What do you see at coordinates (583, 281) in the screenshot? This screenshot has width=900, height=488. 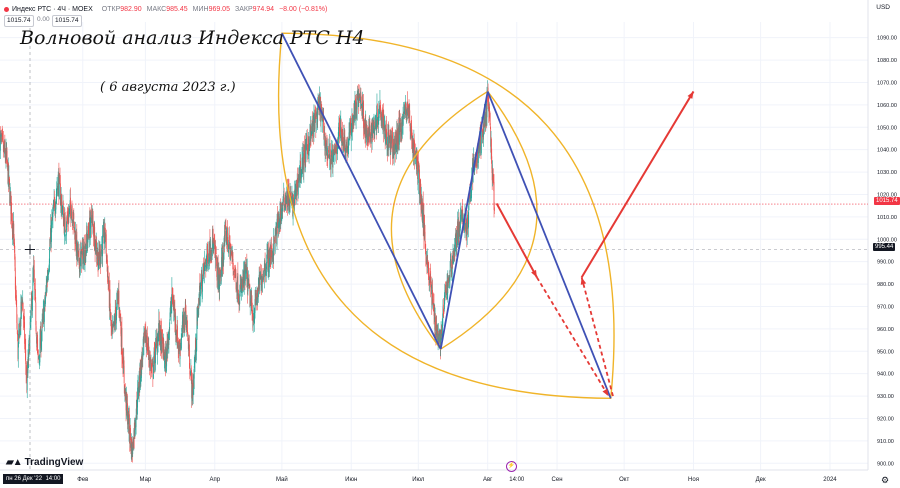 I see `projection-dashed-arrowhead` at bounding box center [583, 281].